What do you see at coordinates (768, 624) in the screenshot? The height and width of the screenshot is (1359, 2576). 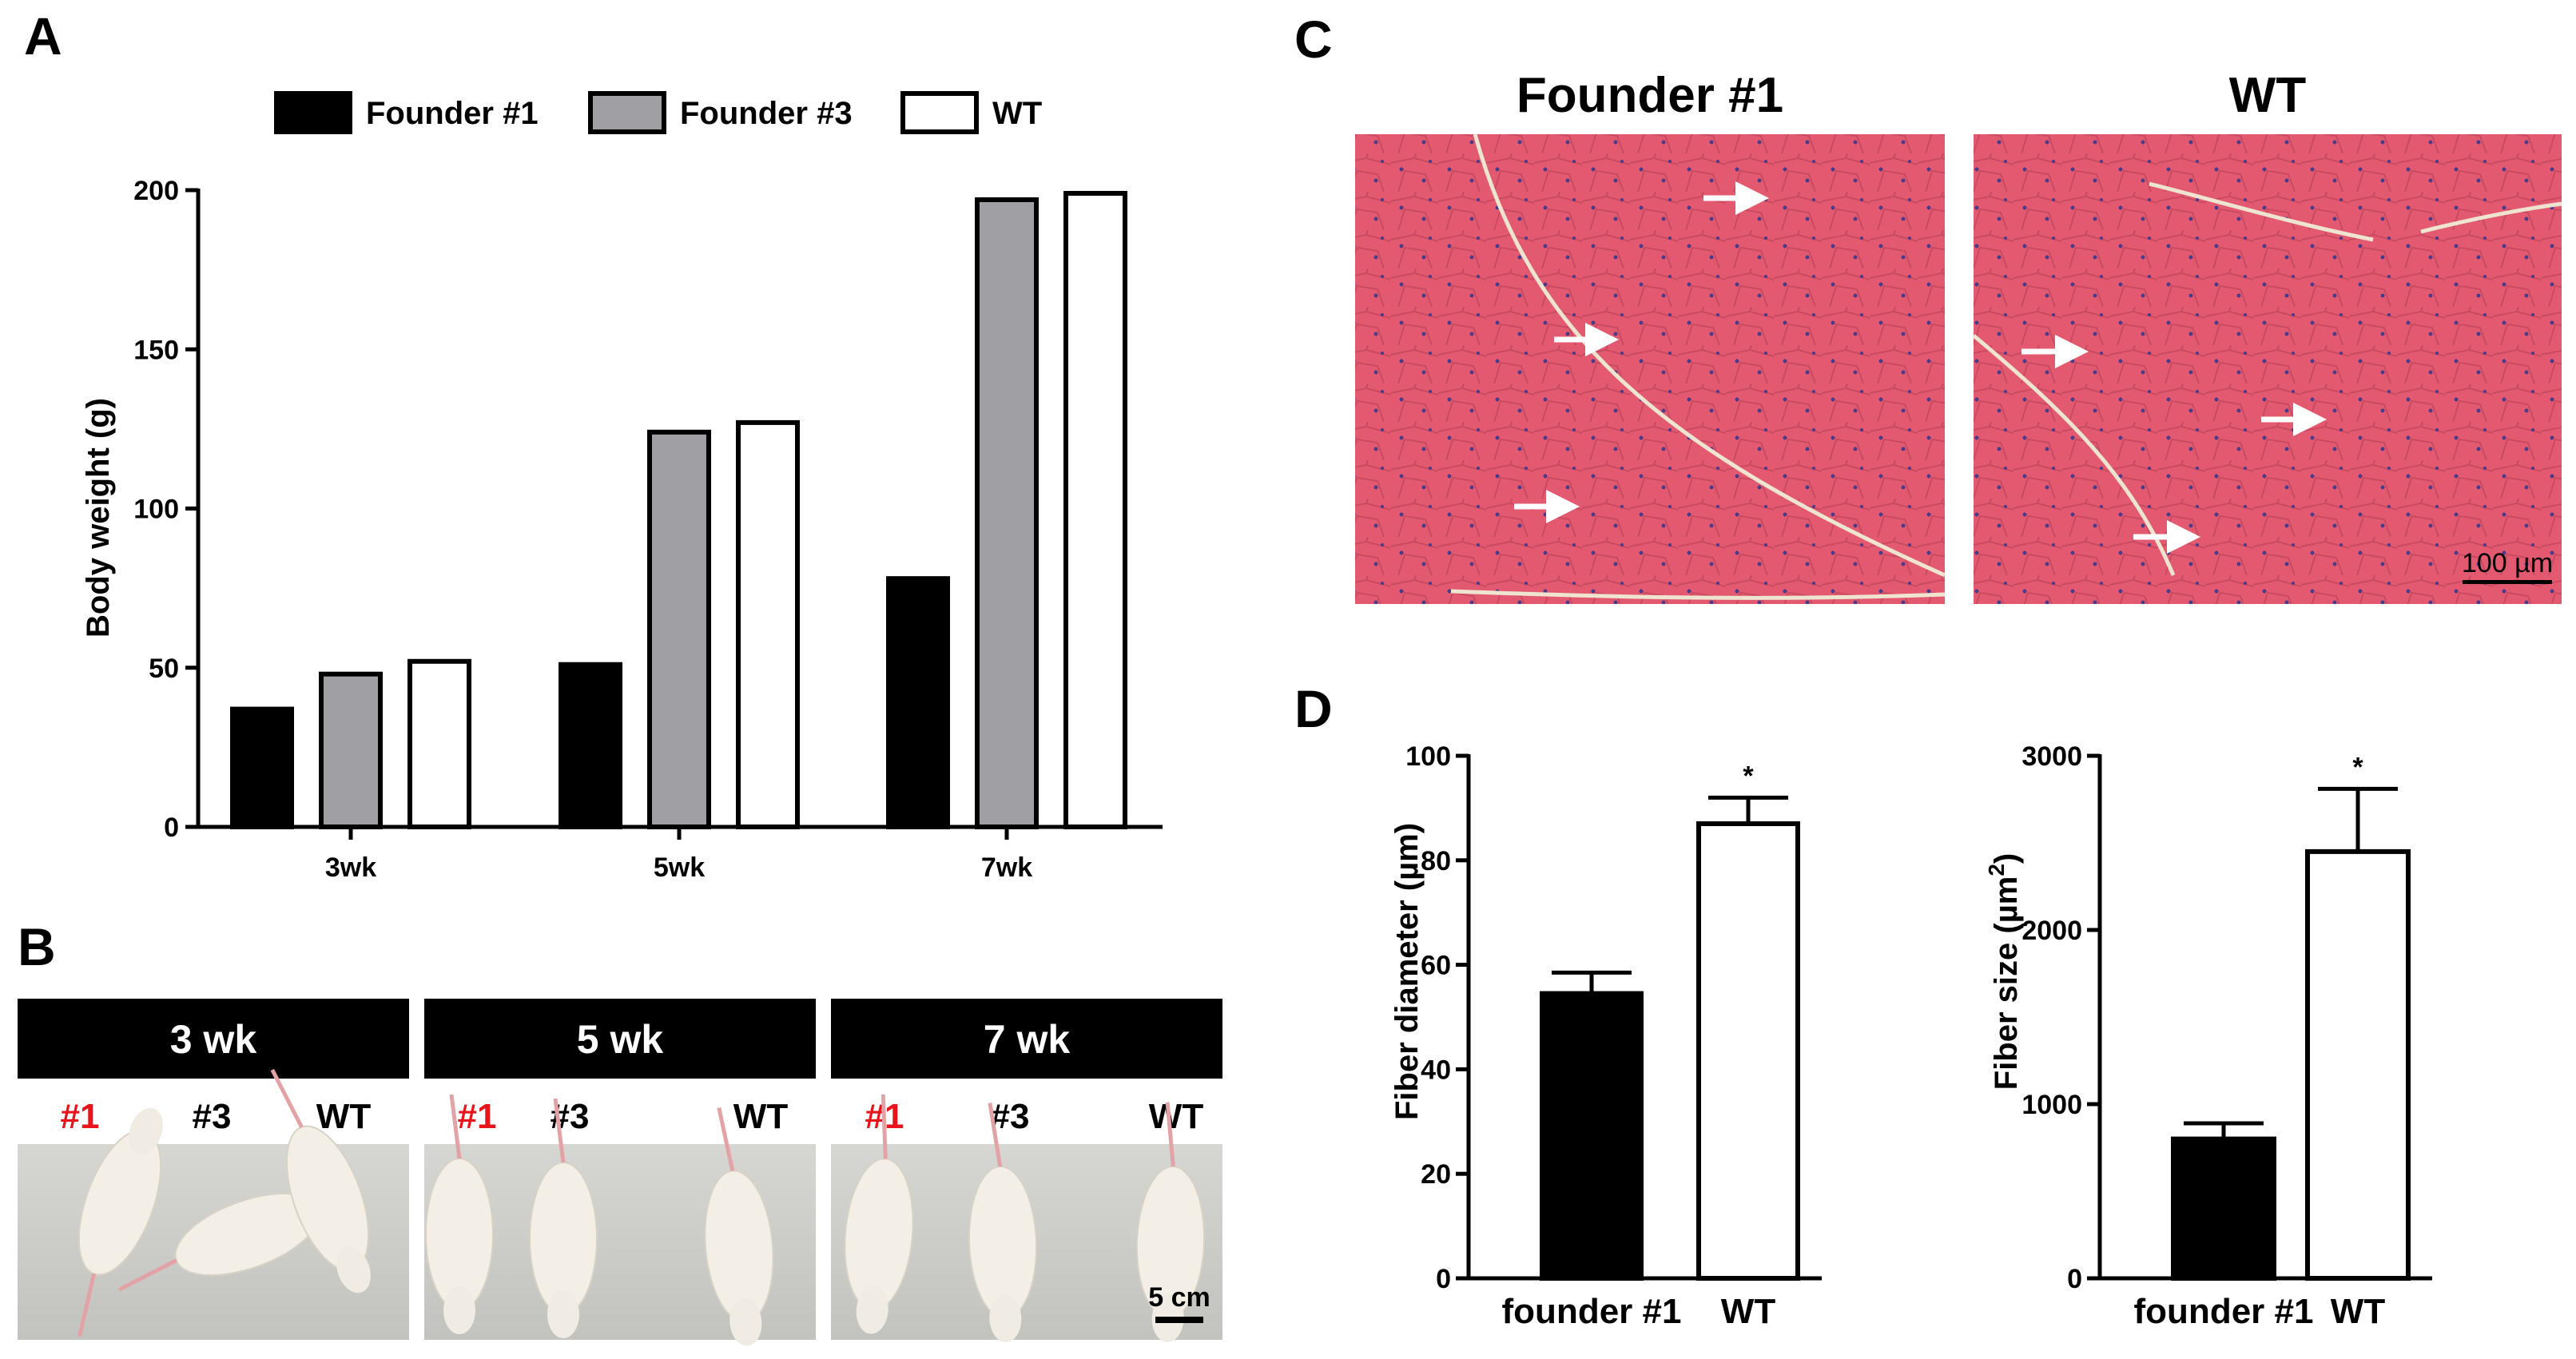 I see `bar-wt-5wk` at bounding box center [768, 624].